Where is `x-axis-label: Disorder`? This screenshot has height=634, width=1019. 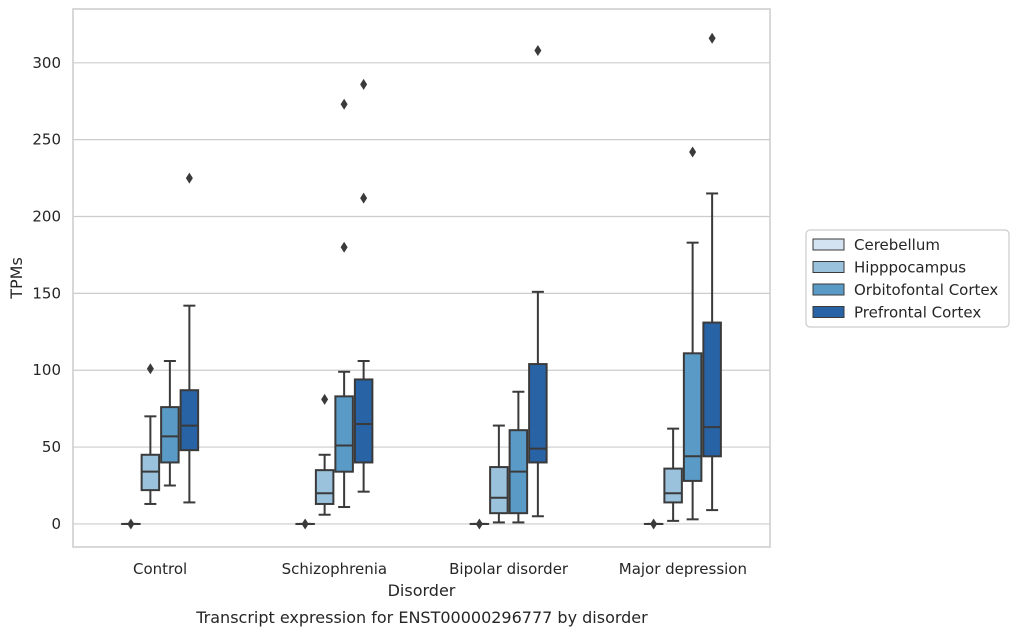 x-axis-label: Disorder is located at coordinates (422, 590).